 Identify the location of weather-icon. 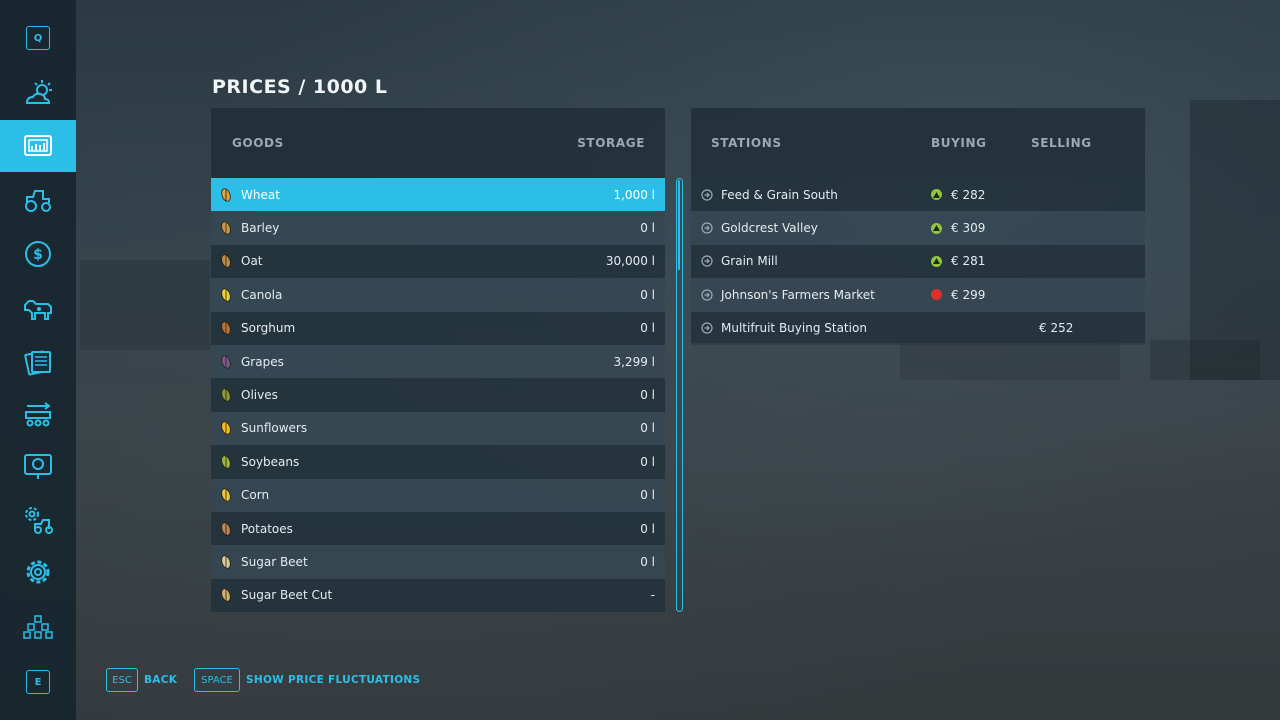
(38, 92).